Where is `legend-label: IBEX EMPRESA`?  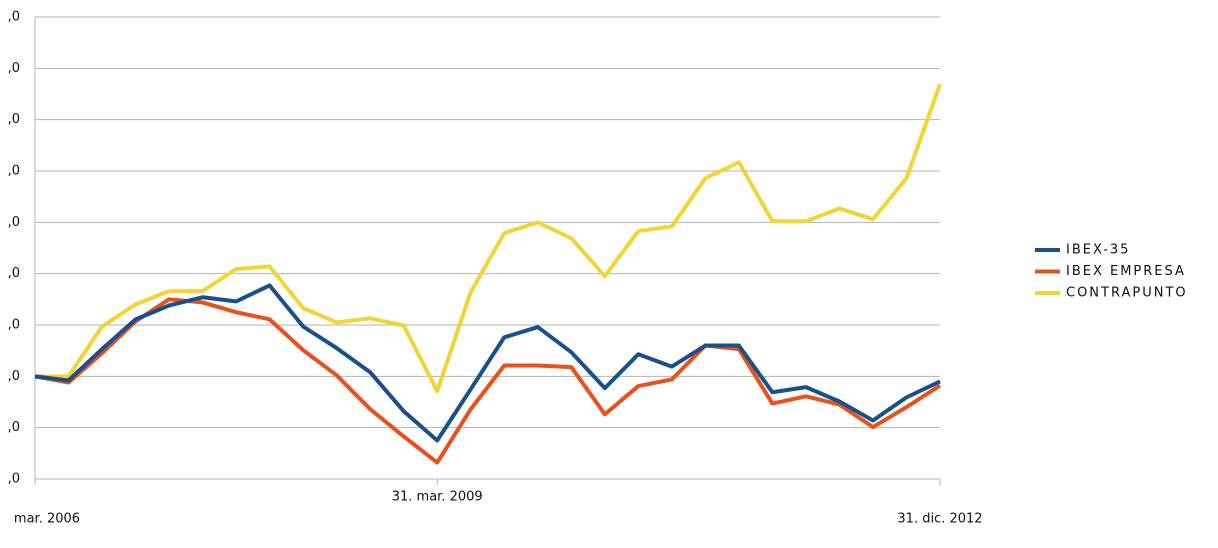
legend-label: IBEX EMPRESA is located at coordinates (1126, 271).